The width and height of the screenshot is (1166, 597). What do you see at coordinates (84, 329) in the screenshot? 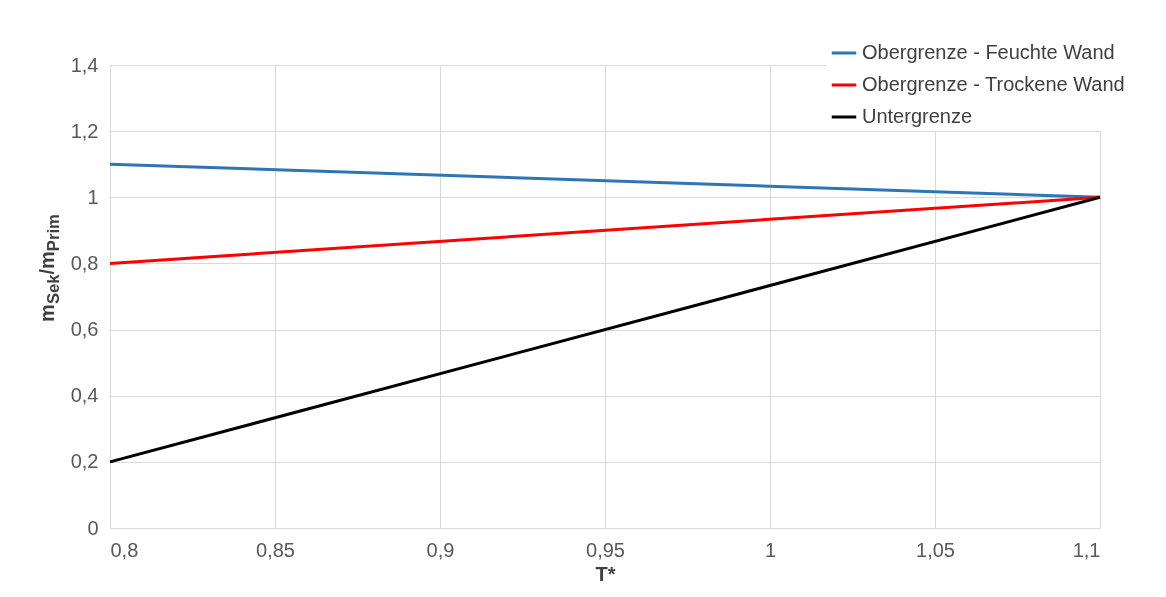
I see `y-tick-label: 0,6` at bounding box center [84, 329].